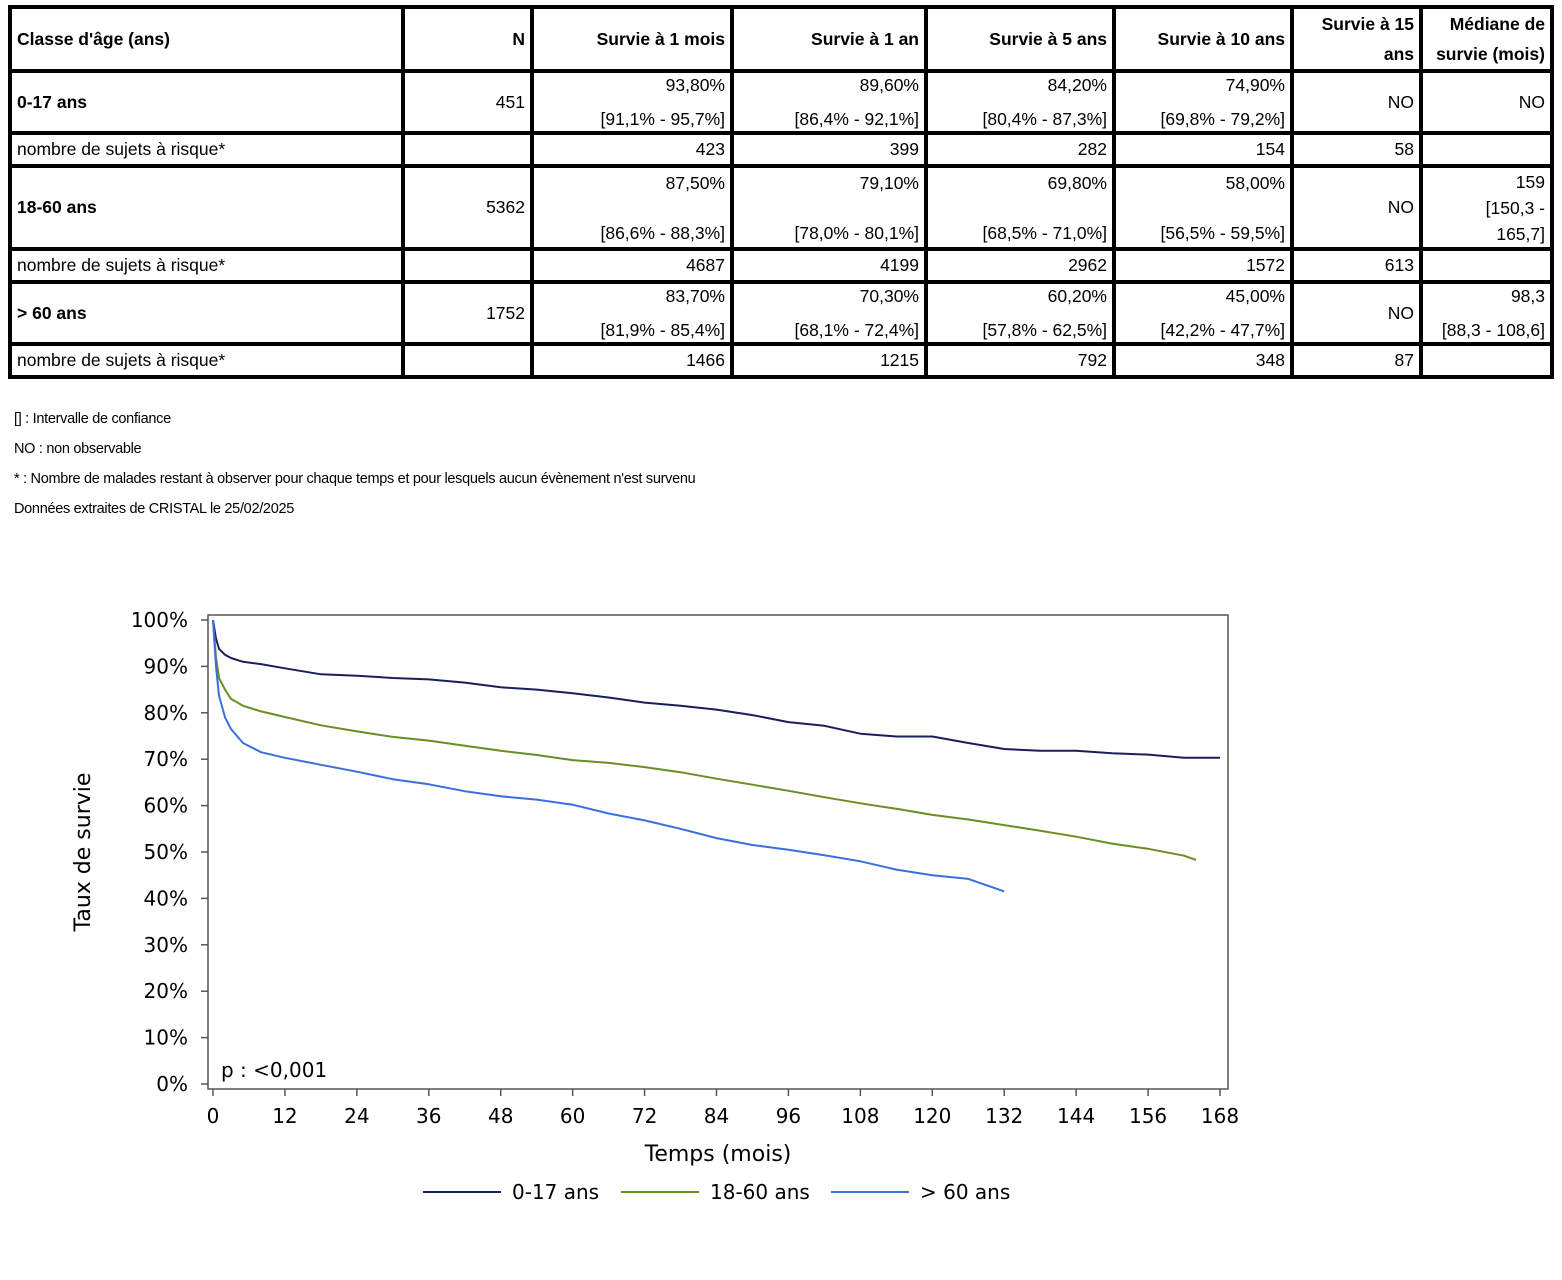 Image resolution: width=1562 pixels, height=1280 pixels. Describe the element at coordinates (1077, 296) in the screenshot. I see `value: 60,20%` at that location.